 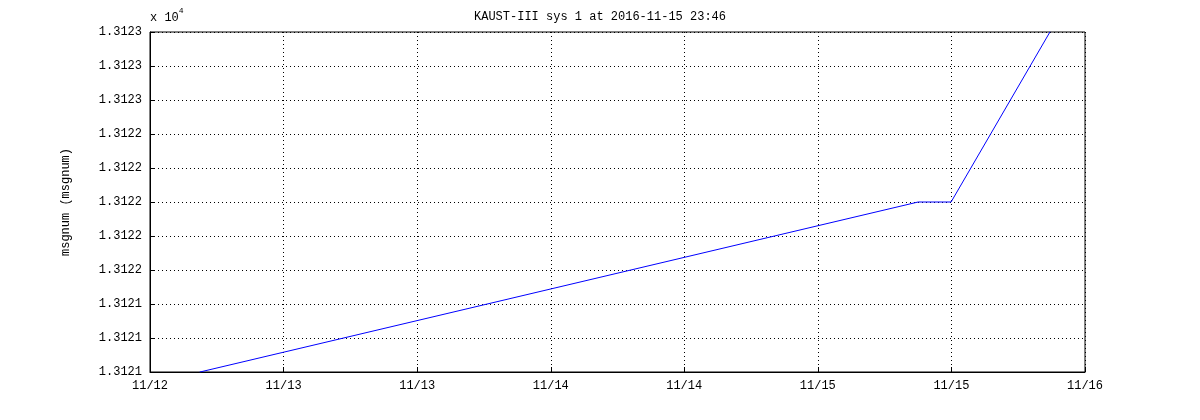 What do you see at coordinates (600, 17) in the screenshot?
I see `chart-title: KAUST-III sys 1 at 2016-11-15 23:46` at bounding box center [600, 17].